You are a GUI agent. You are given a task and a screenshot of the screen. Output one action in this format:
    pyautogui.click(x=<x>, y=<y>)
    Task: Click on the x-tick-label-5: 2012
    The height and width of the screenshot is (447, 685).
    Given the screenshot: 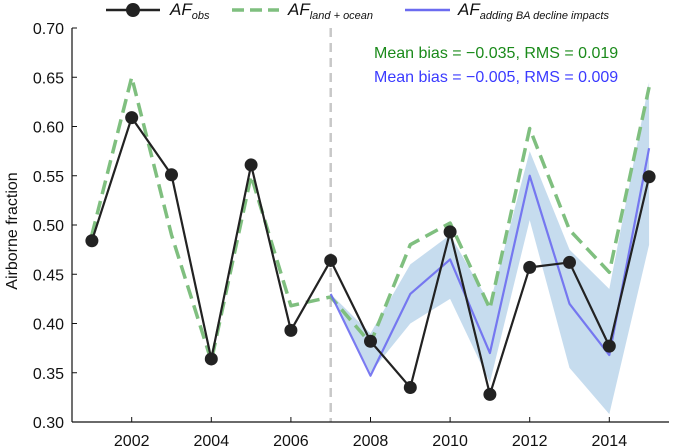 What is the action you would take?
    pyautogui.click(x=530, y=440)
    